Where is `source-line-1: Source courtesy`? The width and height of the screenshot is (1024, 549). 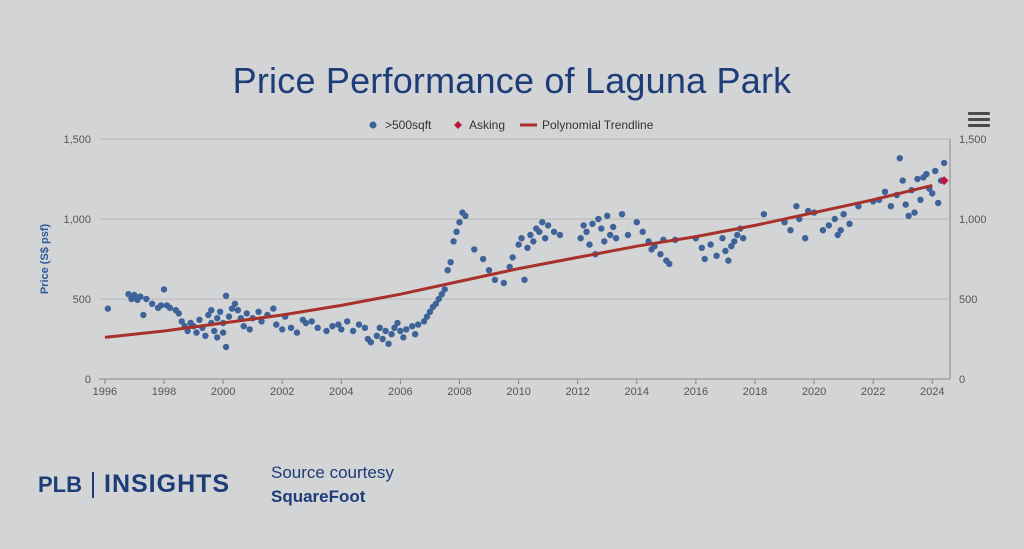
source-line-1: Source courtesy is located at coordinates (332, 472).